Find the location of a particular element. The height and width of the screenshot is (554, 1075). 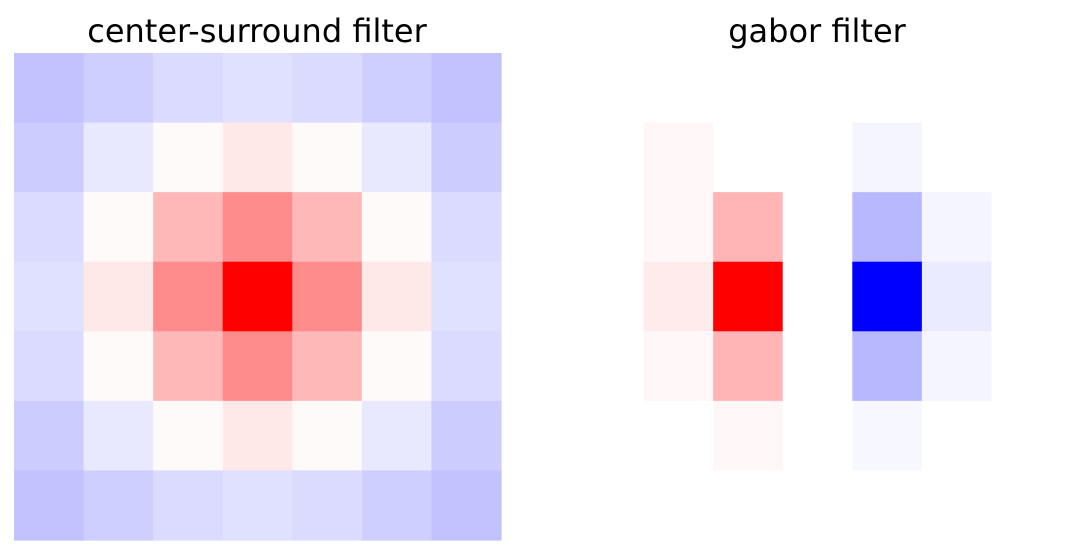

heatmap-cell-r0-c0 is located at coordinates (609, 88).